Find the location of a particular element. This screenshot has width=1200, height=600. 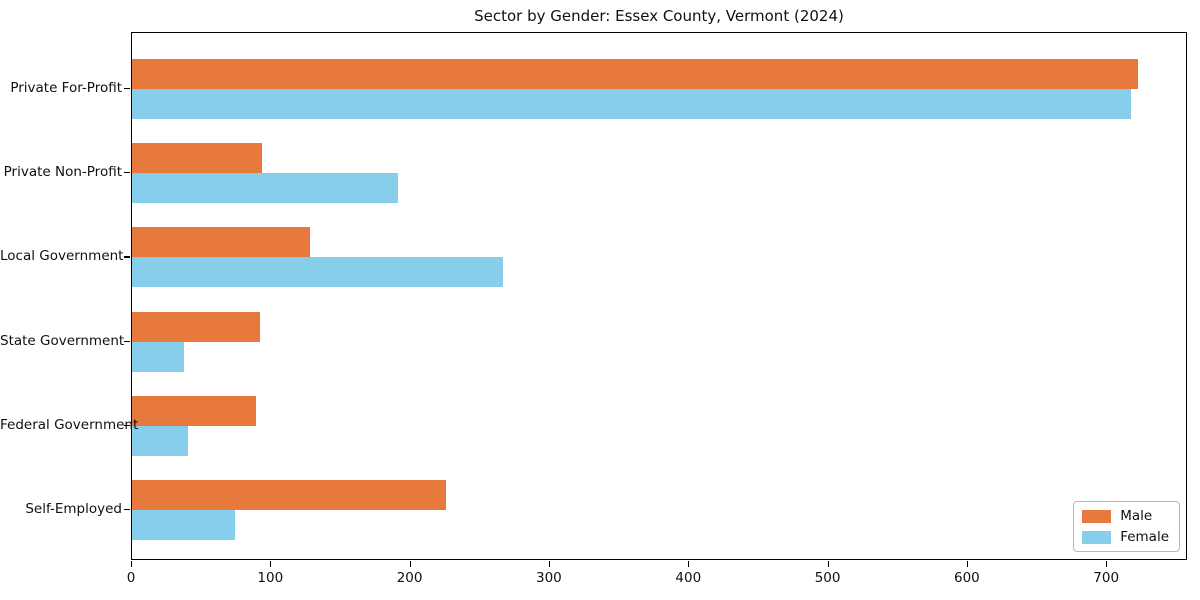

y-tick-private-non-profit is located at coordinates (127, 173).